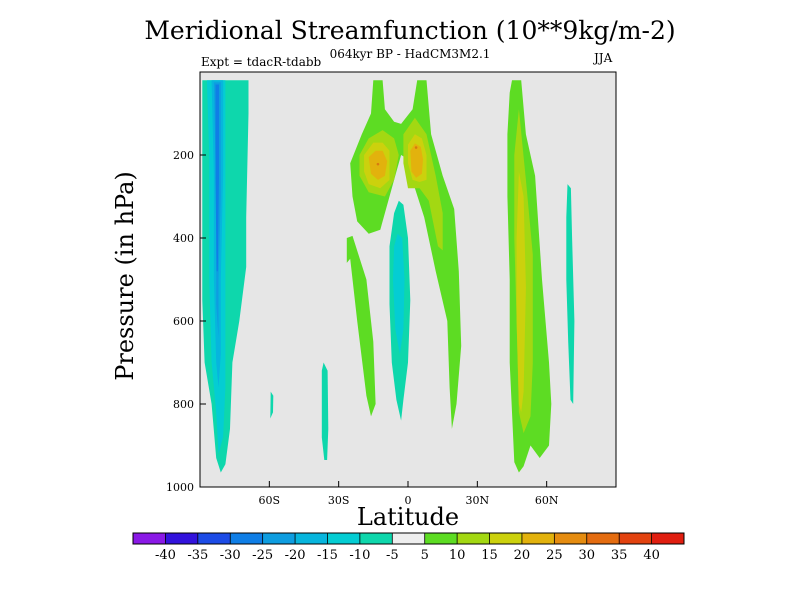 This screenshot has width=800, height=600. What do you see at coordinates (392, 555) in the screenshot?
I see `colorbar-label: -5` at bounding box center [392, 555].